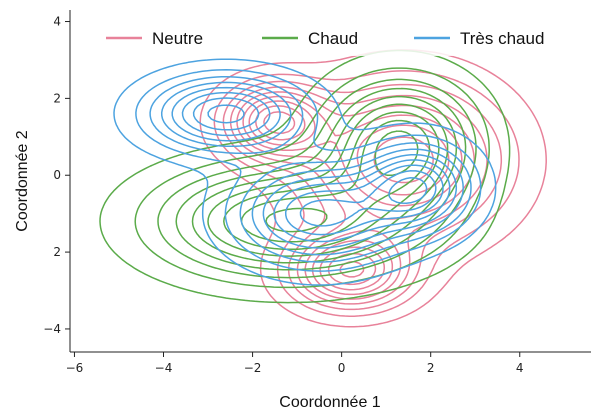 The width and height of the screenshot is (593, 414). I want to click on legend-label: Très chaud, so click(502, 38).